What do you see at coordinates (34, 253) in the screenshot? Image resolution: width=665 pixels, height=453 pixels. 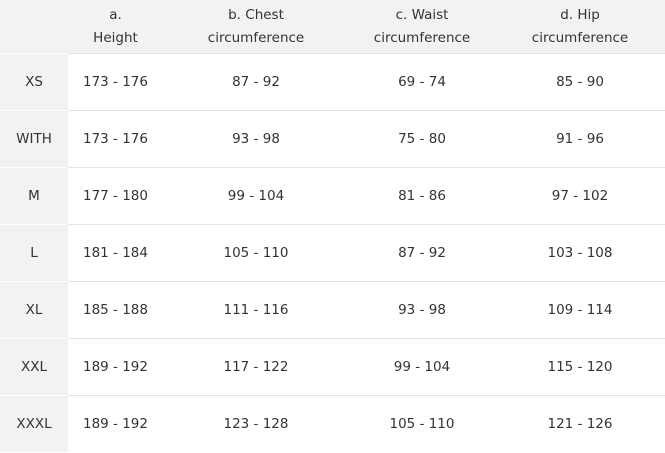 I see `size-cell: L` at bounding box center [34, 253].